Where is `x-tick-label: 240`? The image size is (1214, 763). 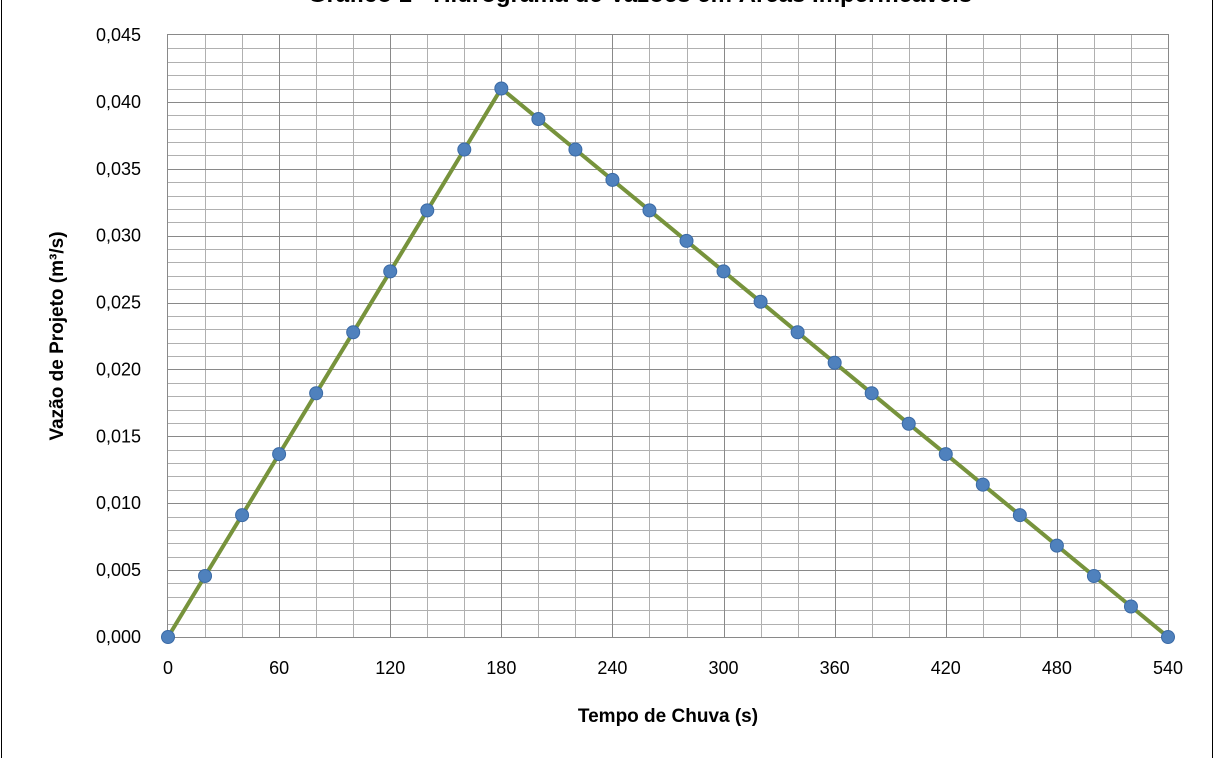 x-tick-label: 240 is located at coordinates (612, 668).